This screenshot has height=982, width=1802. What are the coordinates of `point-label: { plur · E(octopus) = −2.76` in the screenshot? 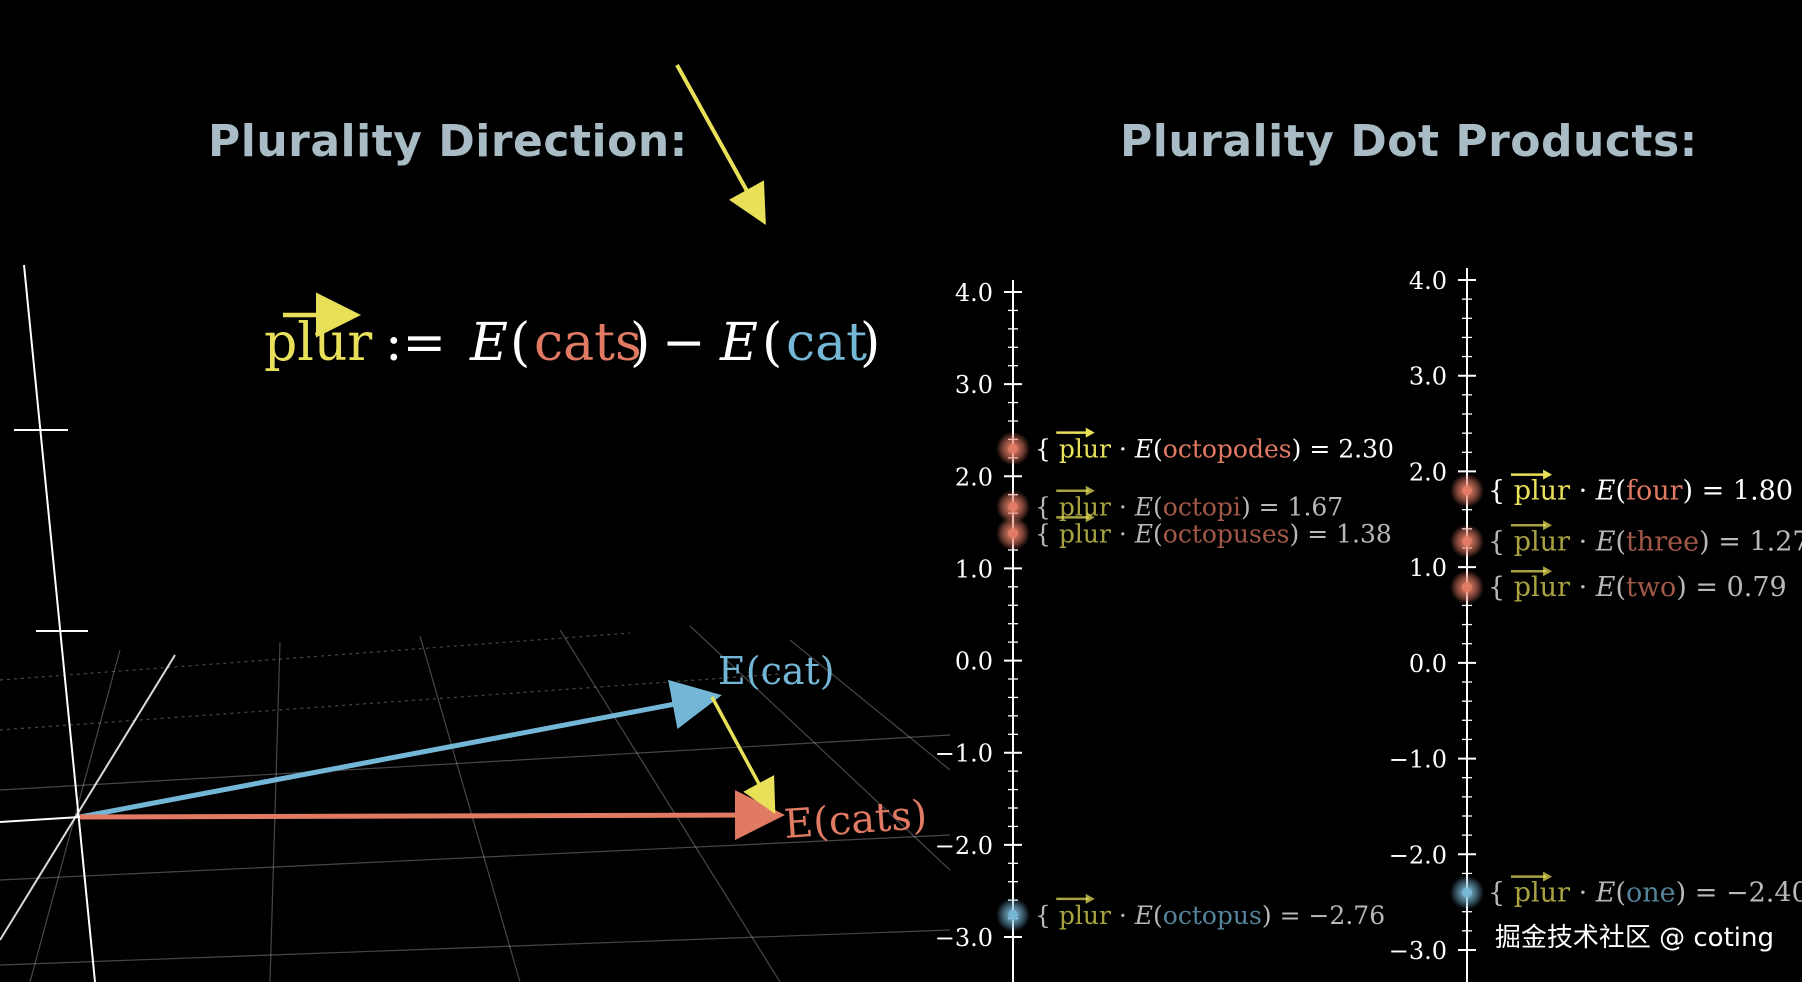 It's located at (1210, 915).